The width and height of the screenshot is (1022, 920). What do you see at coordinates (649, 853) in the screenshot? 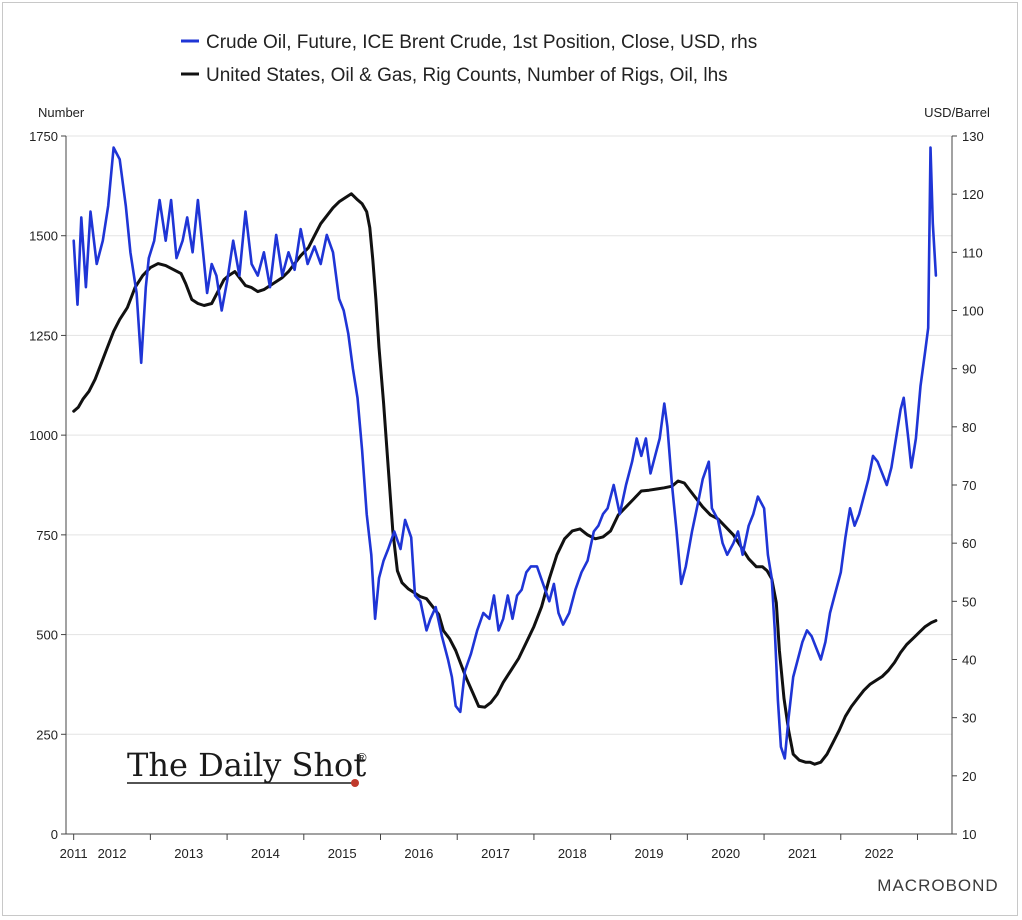
I see `x-tick-label: 2019` at bounding box center [649, 853].